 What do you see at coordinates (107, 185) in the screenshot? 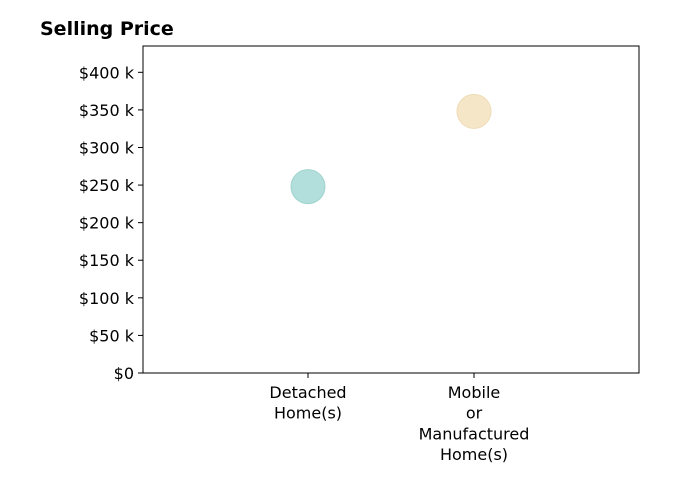
I see `y-tick-label: $250 k` at bounding box center [107, 185].